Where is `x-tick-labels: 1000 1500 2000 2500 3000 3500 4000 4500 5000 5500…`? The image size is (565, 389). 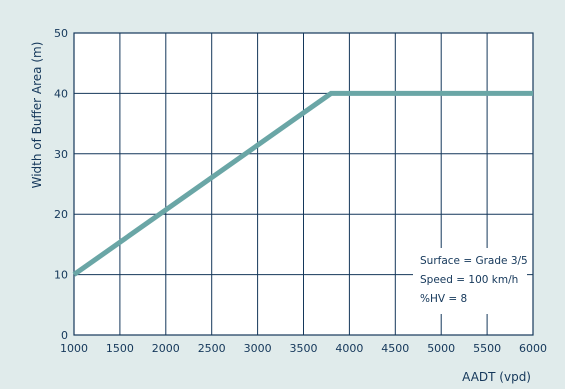 x-tick-labels: 1000 1500 2000 2500 3000 3500 4000 4500 5000 5500… is located at coordinates (303, 348).